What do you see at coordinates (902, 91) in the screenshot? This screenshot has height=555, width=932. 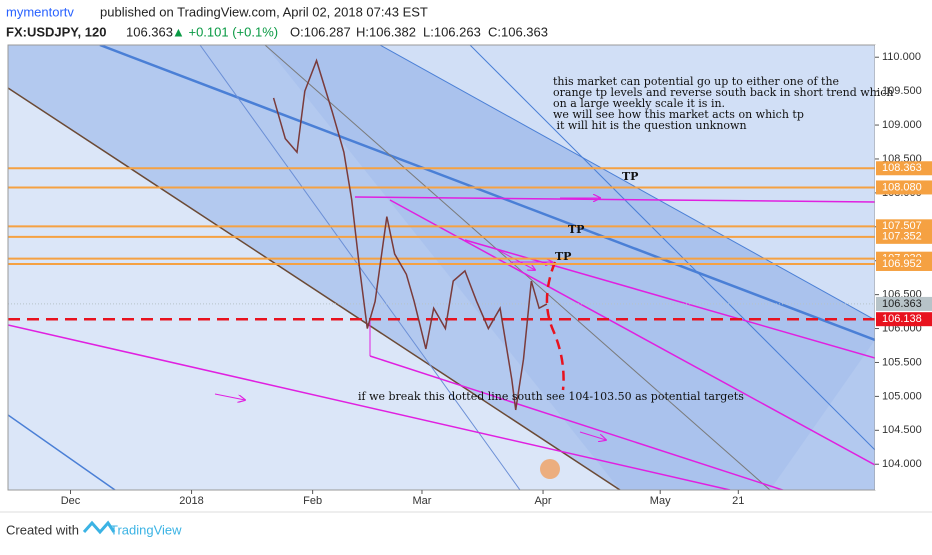 I see `y-tick-label: 109.500` at bounding box center [902, 91].